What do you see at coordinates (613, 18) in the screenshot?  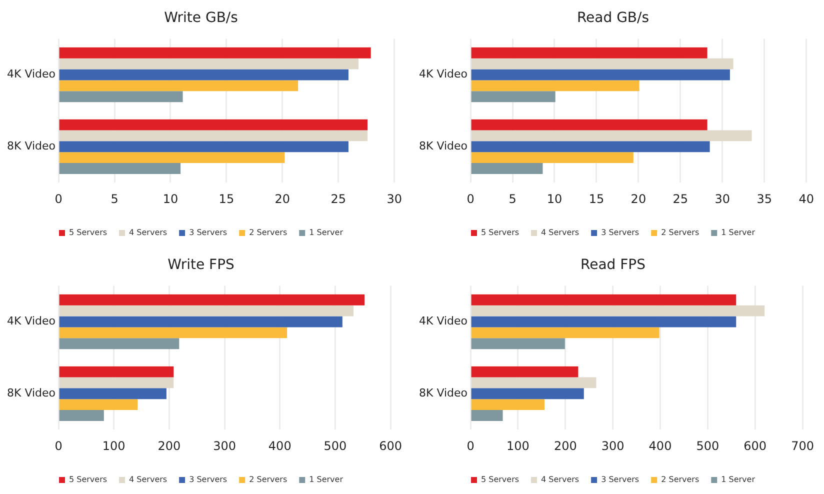 I see `chart-title: Read GB/s` at bounding box center [613, 18].